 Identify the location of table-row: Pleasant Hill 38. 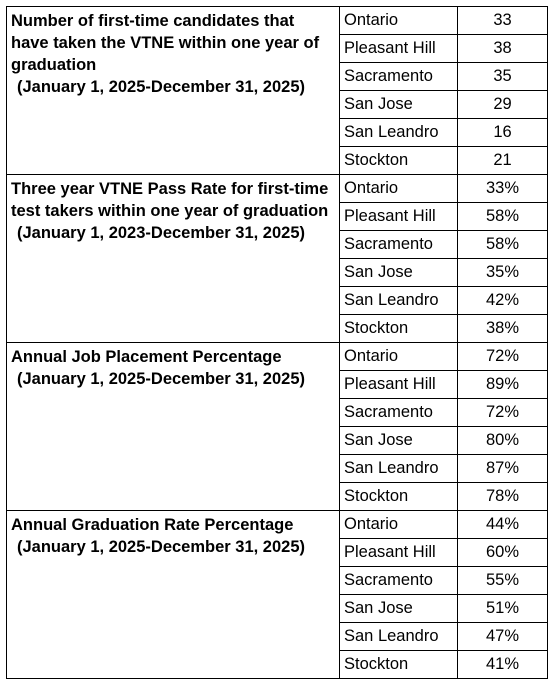
(277, 48).